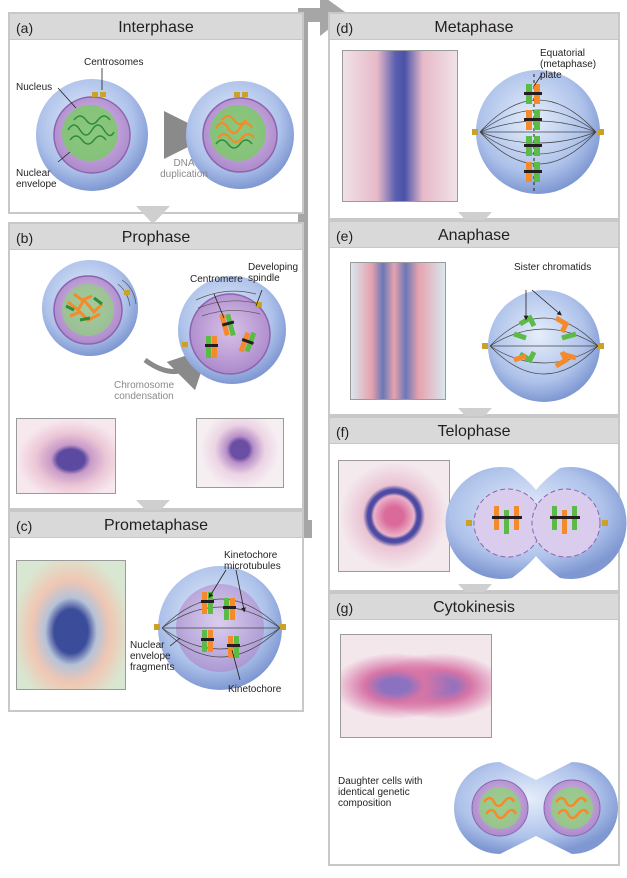  What do you see at coordinates (536, 523) in the screenshot?
I see `telophase-cells` at bounding box center [536, 523].